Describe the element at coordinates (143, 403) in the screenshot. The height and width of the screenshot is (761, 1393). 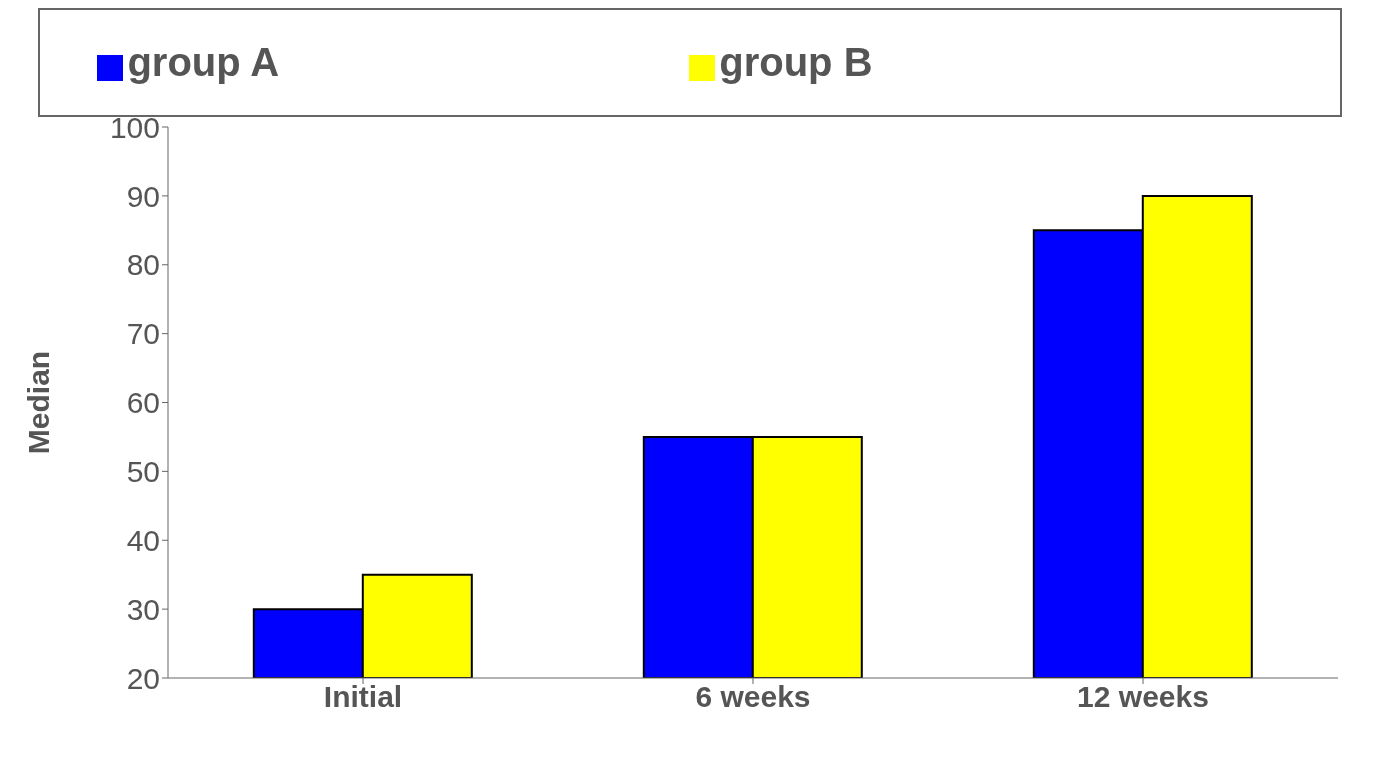
I see `y-tick-label: 60` at that location.